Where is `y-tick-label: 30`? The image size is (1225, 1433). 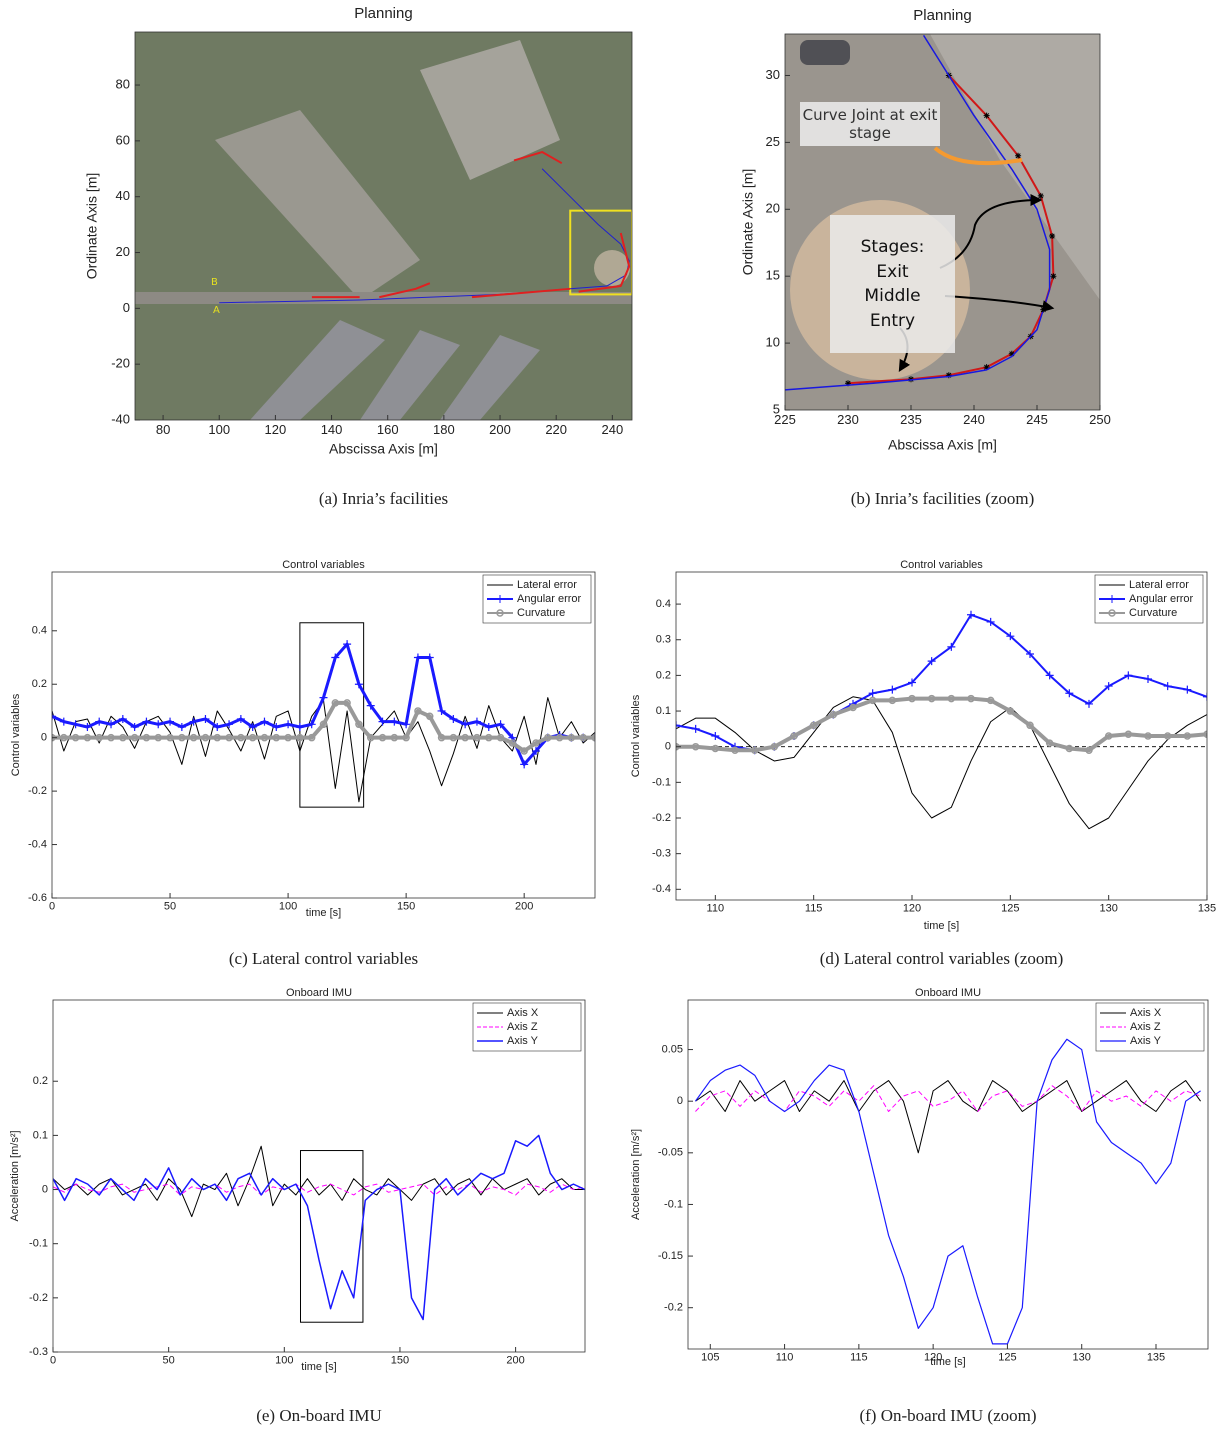 y-tick-label: 30 is located at coordinates (773, 74).